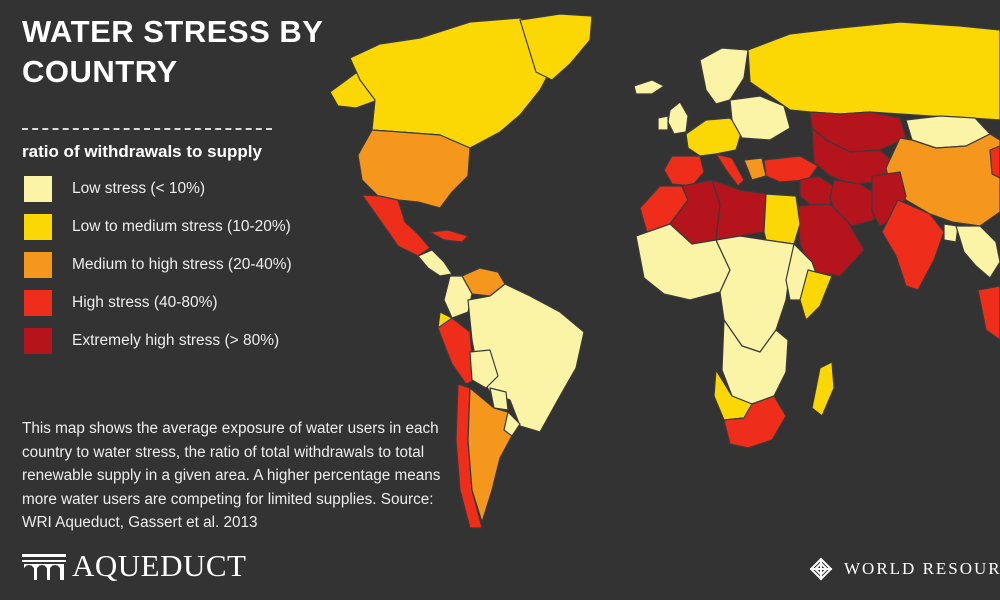  Describe the element at coordinates (823, 389) in the screenshot. I see `region-madagascar` at that location.